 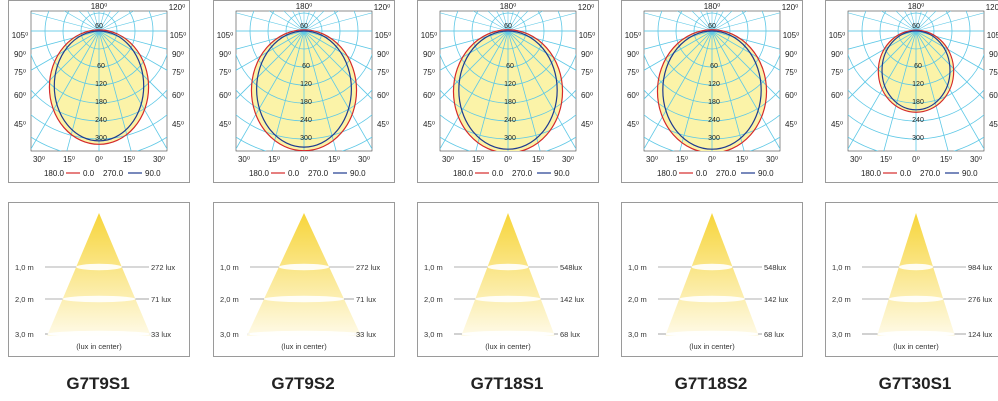 I want to click on distance-label: 1,0 m, so click(x=637, y=267).